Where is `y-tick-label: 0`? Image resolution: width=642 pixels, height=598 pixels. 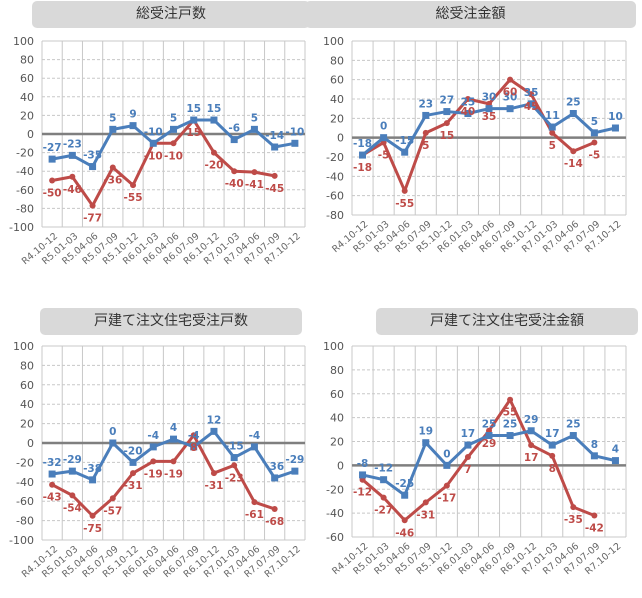
y-tick-label: 0 is located at coordinates (340, 465).